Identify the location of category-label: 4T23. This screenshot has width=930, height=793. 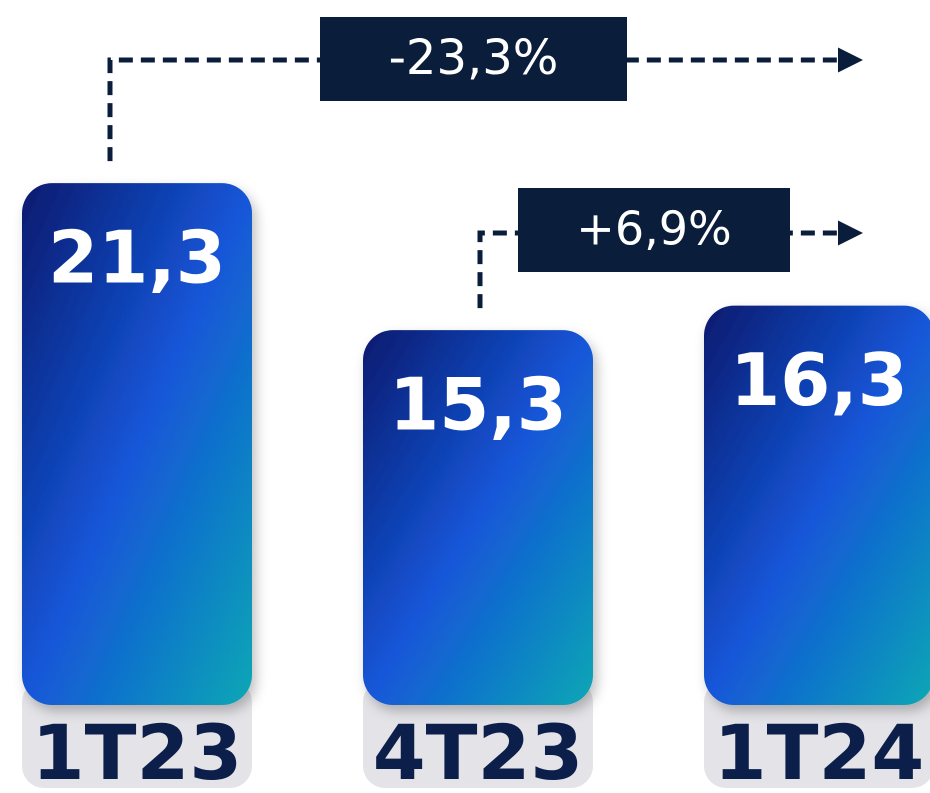
(478, 750).